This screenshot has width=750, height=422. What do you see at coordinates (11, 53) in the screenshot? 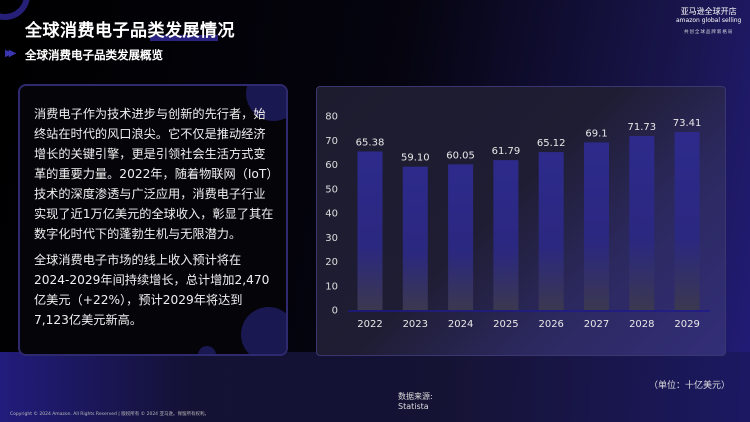
I see `double-arrow-icon: ▶▶` at bounding box center [11, 53].